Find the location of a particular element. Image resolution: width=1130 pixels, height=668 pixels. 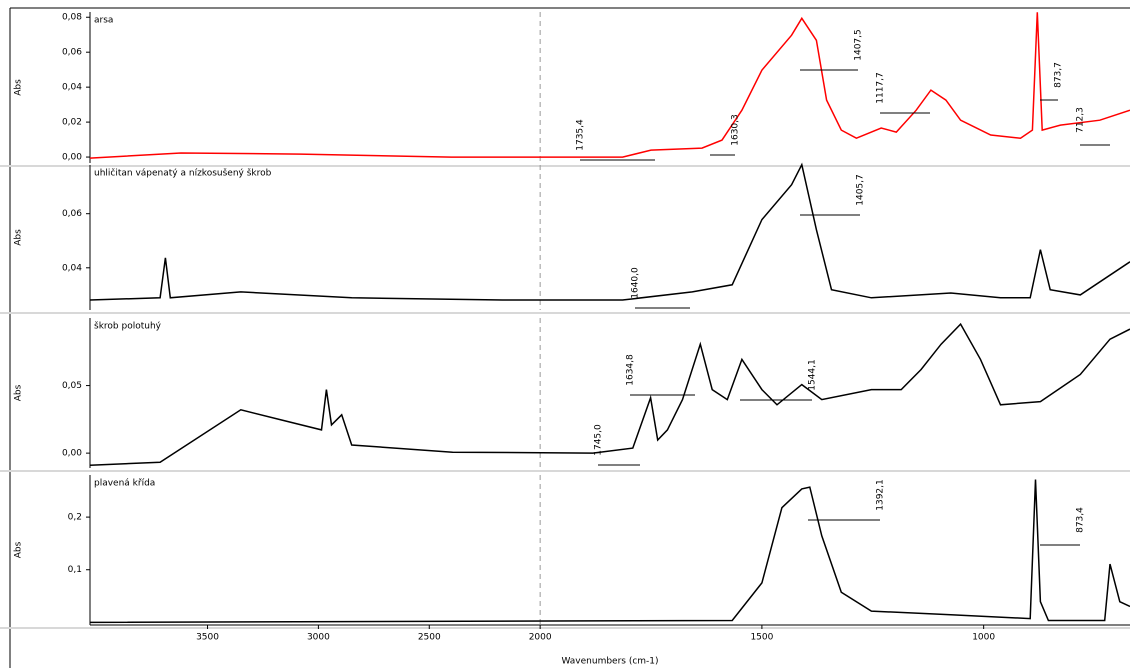

peak-label: 712,3 is located at coordinates (1081, 120).